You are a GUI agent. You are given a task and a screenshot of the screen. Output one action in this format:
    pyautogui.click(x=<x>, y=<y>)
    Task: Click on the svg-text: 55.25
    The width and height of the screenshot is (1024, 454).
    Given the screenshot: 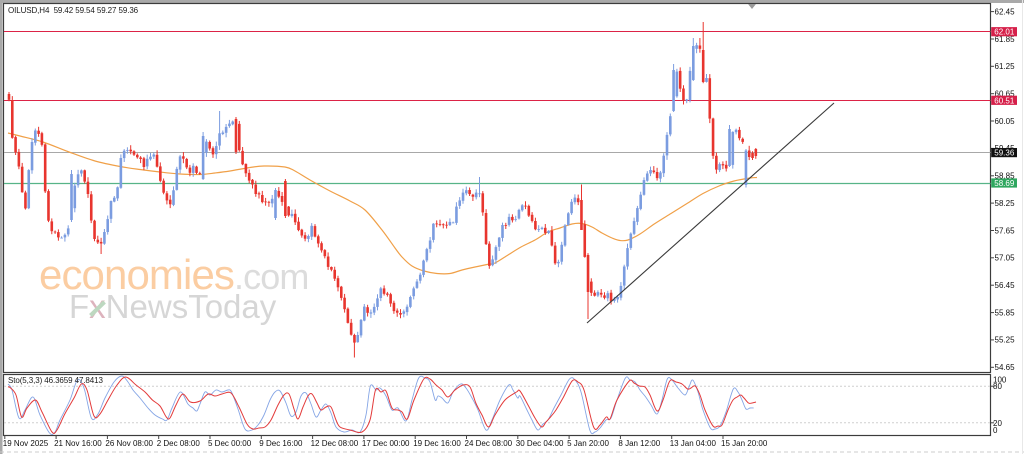 What is the action you would take?
    pyautogui.click(x=1005, y=340)
    